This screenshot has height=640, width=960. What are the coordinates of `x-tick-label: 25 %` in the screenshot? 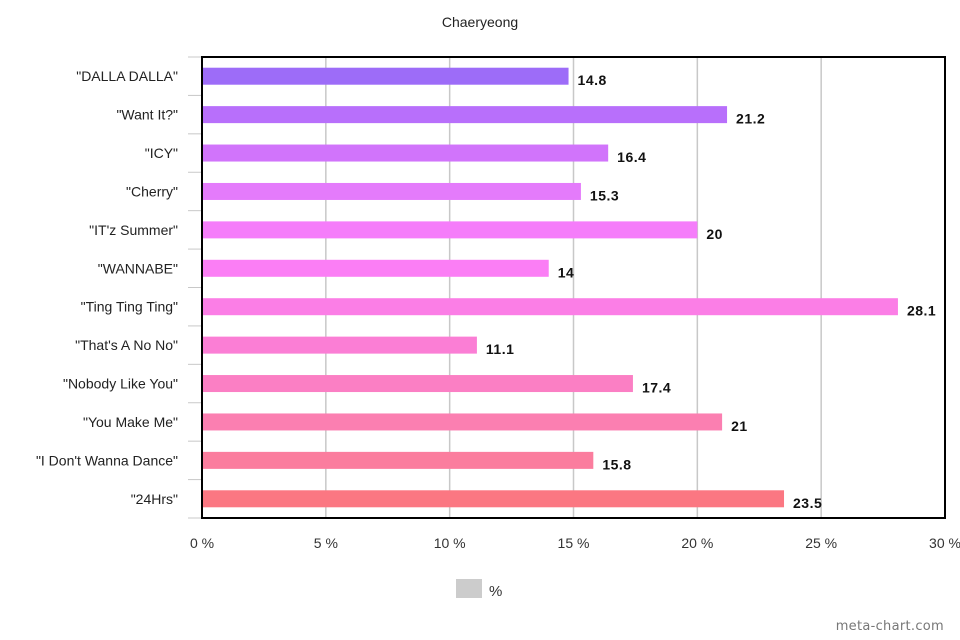 It's located at (821, 543).